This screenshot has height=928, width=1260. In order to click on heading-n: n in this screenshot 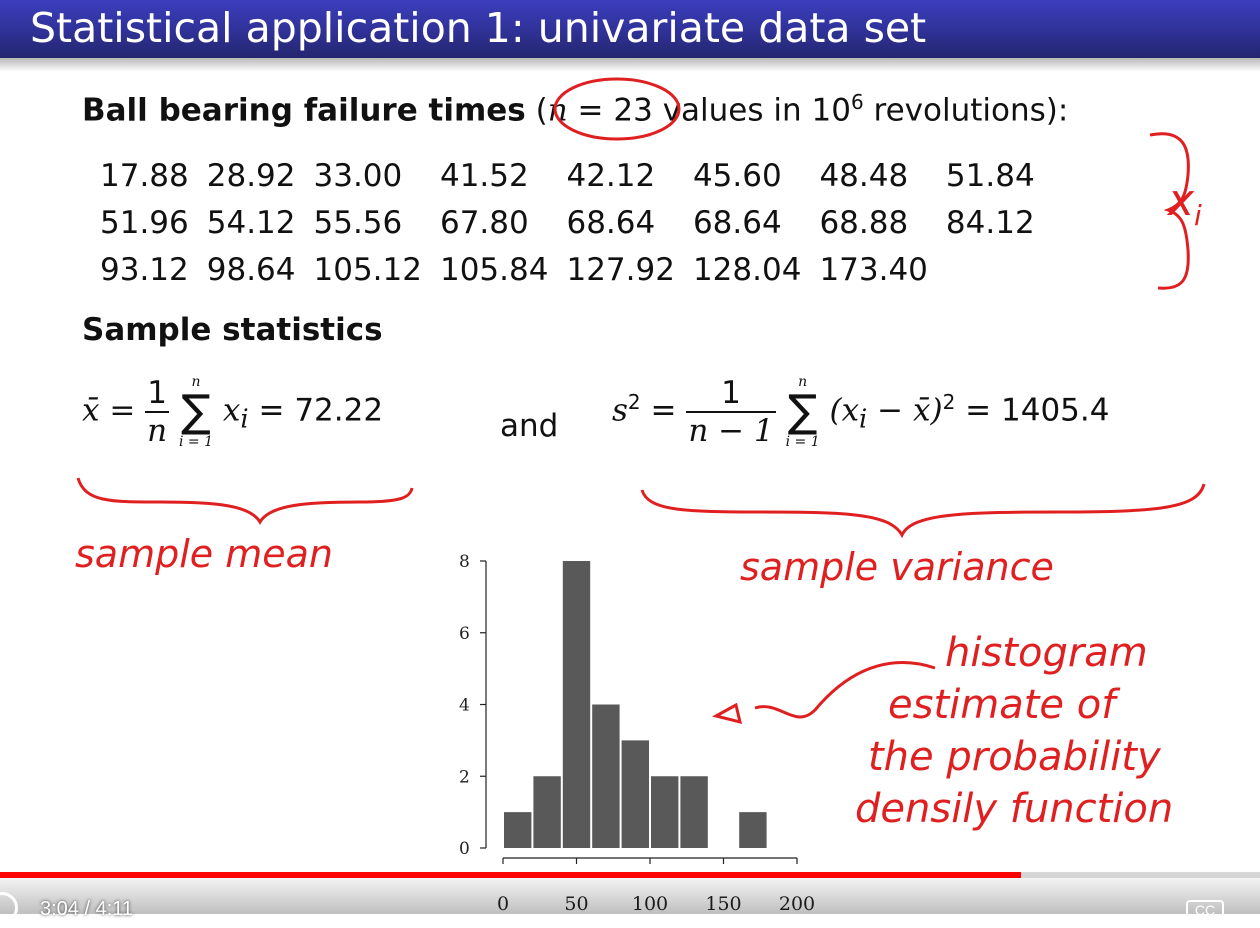, I will do `click(557, 110)`.